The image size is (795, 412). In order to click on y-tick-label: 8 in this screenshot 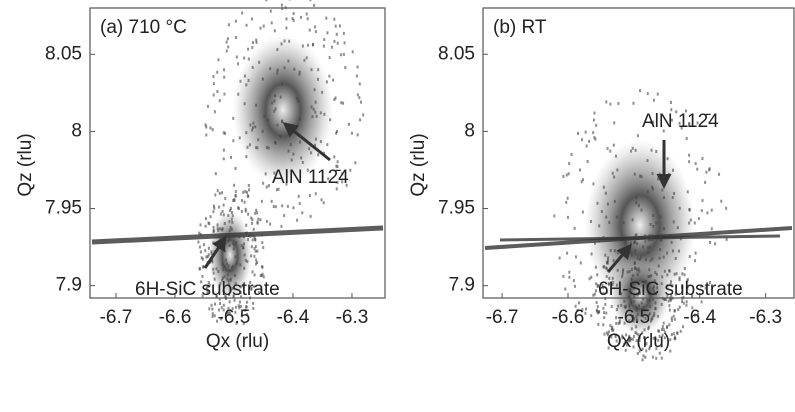, I will do `click(469, 130)`.